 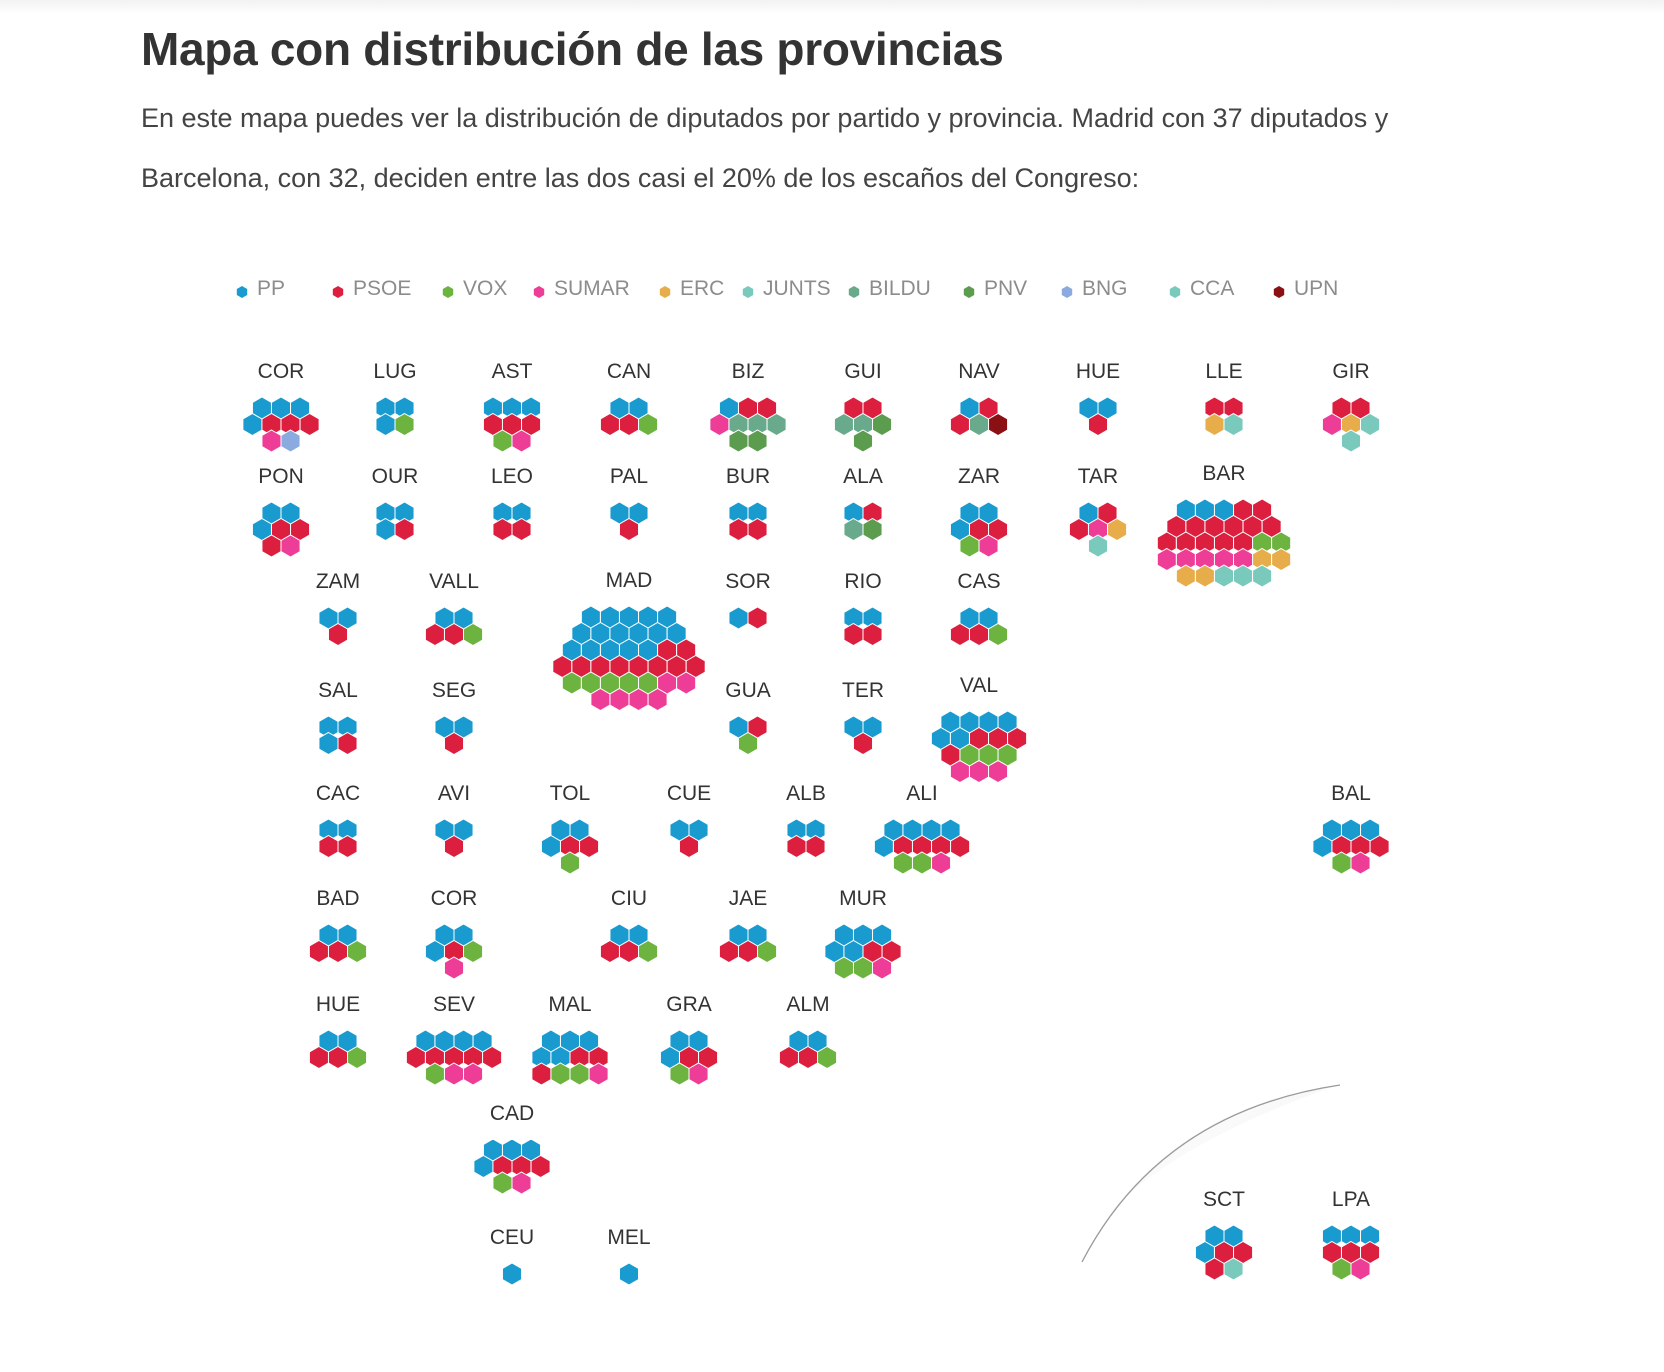 I want to click on province-label: PAL, so click(x=629, y=476).